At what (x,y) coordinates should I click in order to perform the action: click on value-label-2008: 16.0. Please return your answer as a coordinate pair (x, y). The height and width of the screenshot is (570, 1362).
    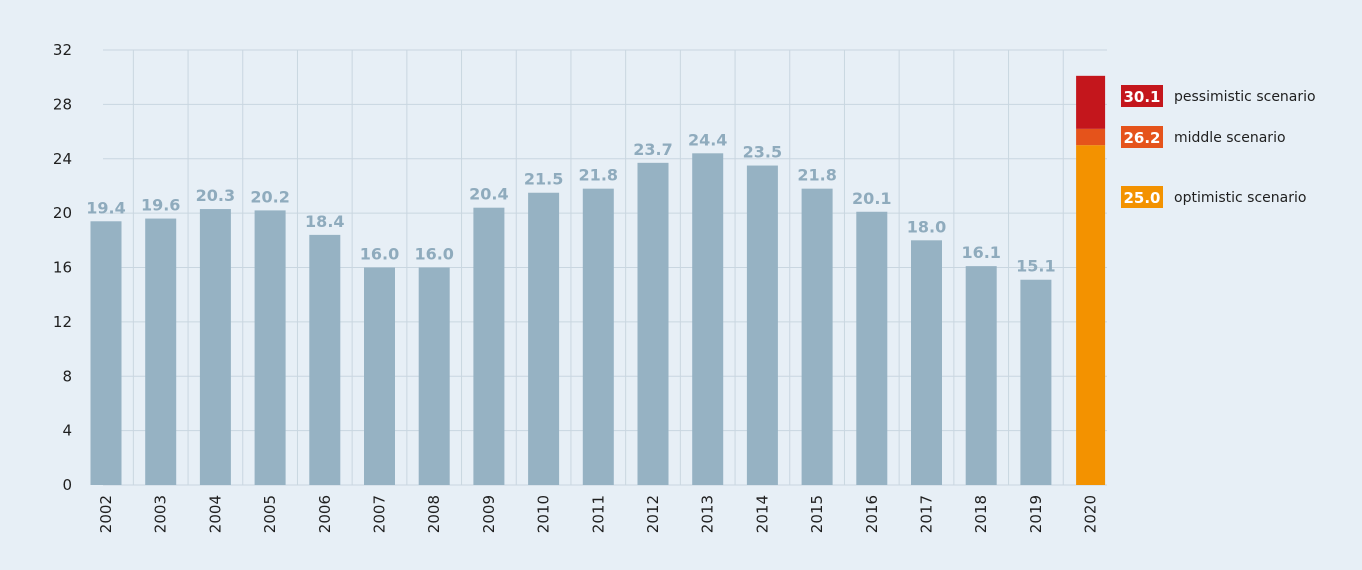
    Looking at the image, I should click on (433, 254).